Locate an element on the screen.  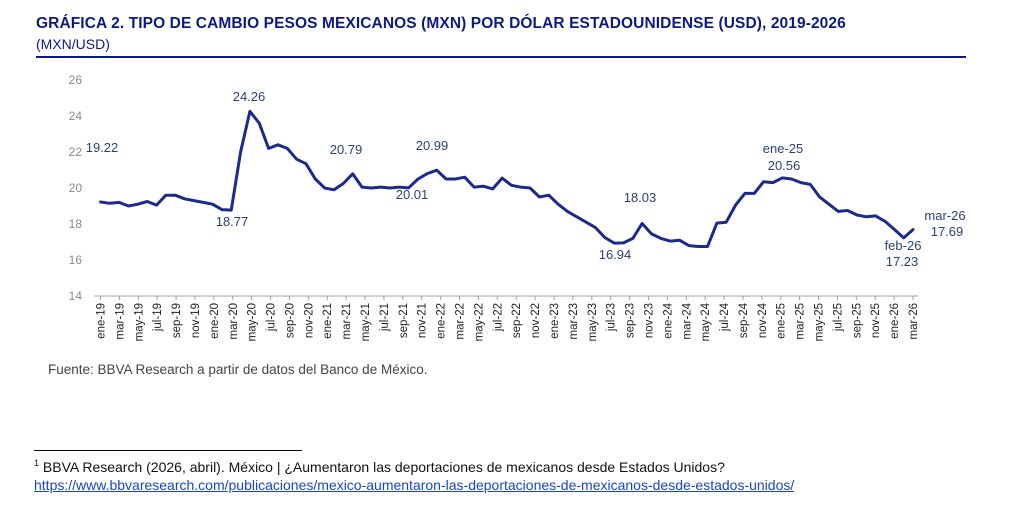
data-label: 20.99 is located at coordinates (432, 145).